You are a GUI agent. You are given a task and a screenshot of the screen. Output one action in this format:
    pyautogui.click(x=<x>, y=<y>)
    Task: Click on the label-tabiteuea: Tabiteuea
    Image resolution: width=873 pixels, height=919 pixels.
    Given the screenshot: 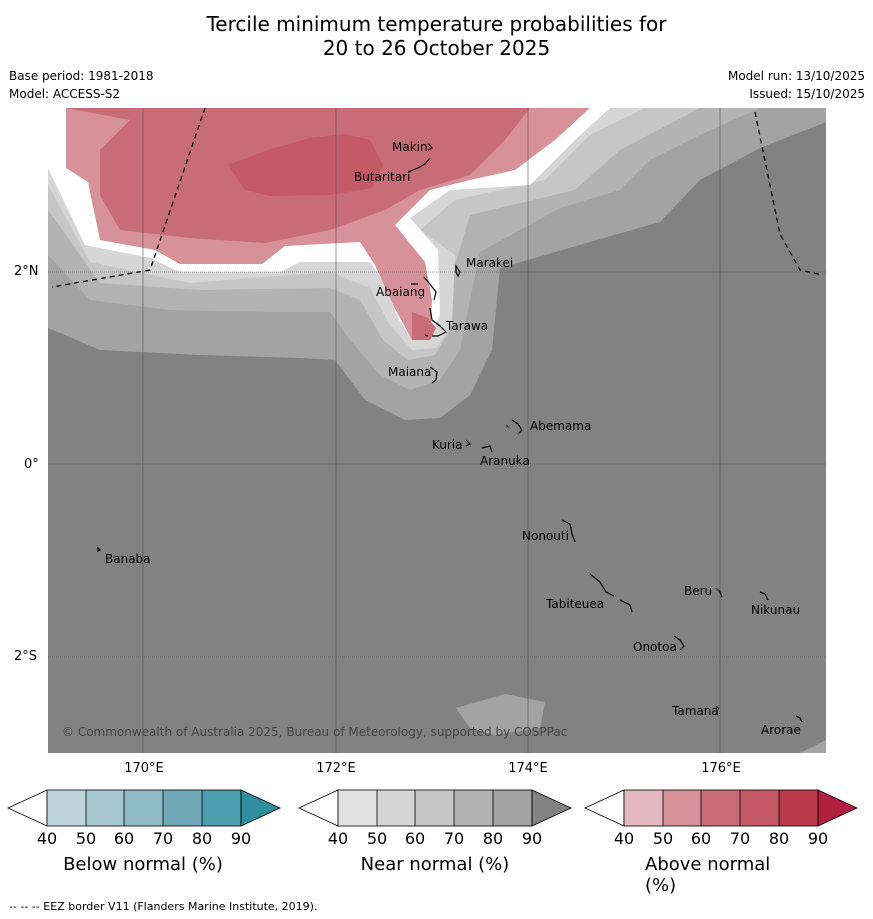 What is the action you would take?
    pyautogui.click(x=574, y=604)
    